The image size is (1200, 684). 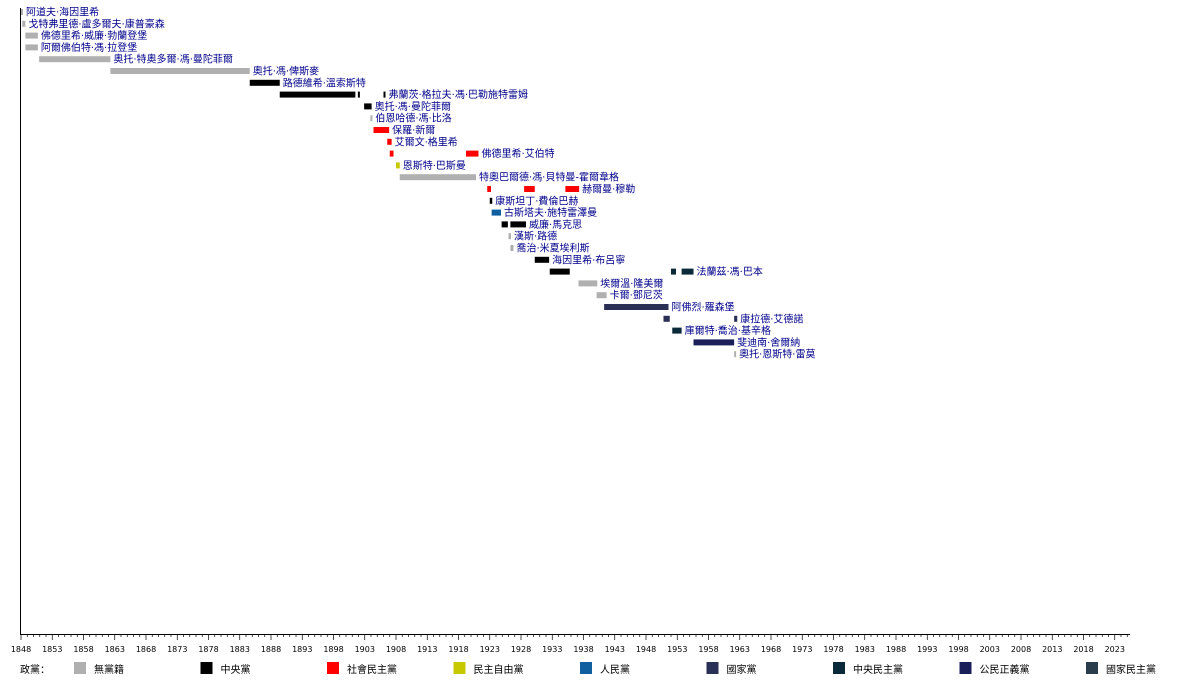 What do you see at coordinates (115, 649) in the screenshot?
I see `tick-label: 1863` at bounding box center [115, 649].